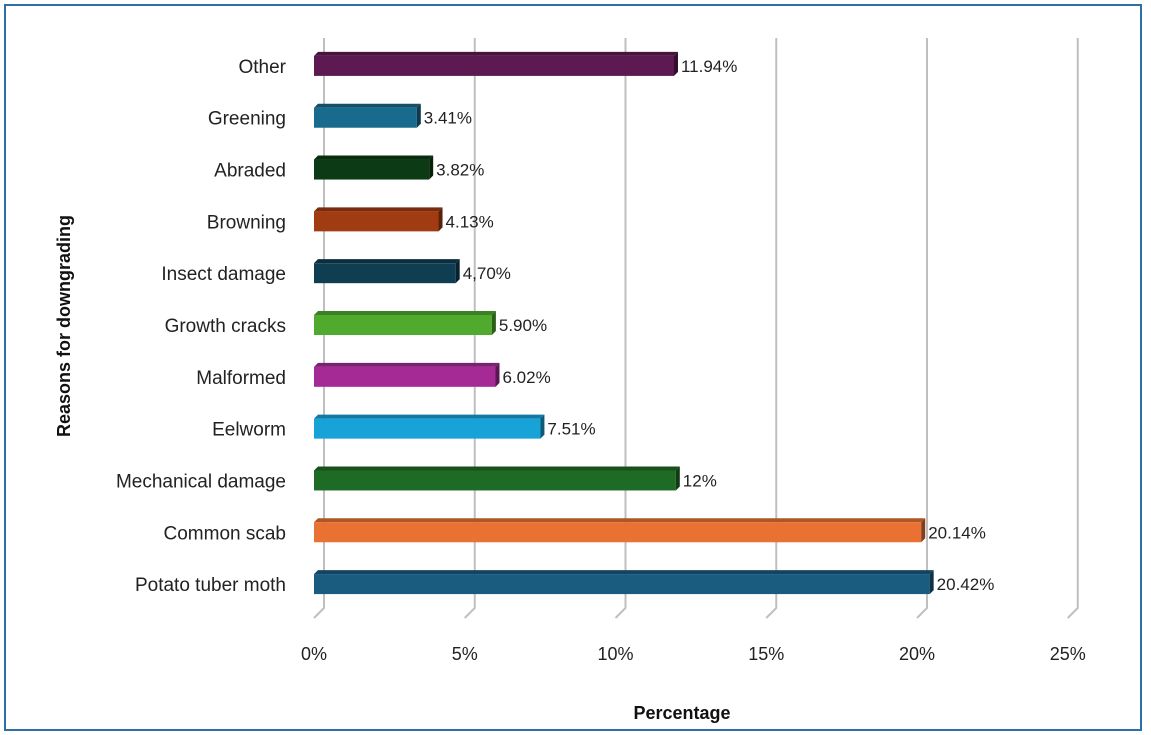 This screenshot has width=1151, height=735. What do you see at coordinates (241, 378) in the screenshot?
I see `category-label: Malformed` at bounding box center [241, 378].